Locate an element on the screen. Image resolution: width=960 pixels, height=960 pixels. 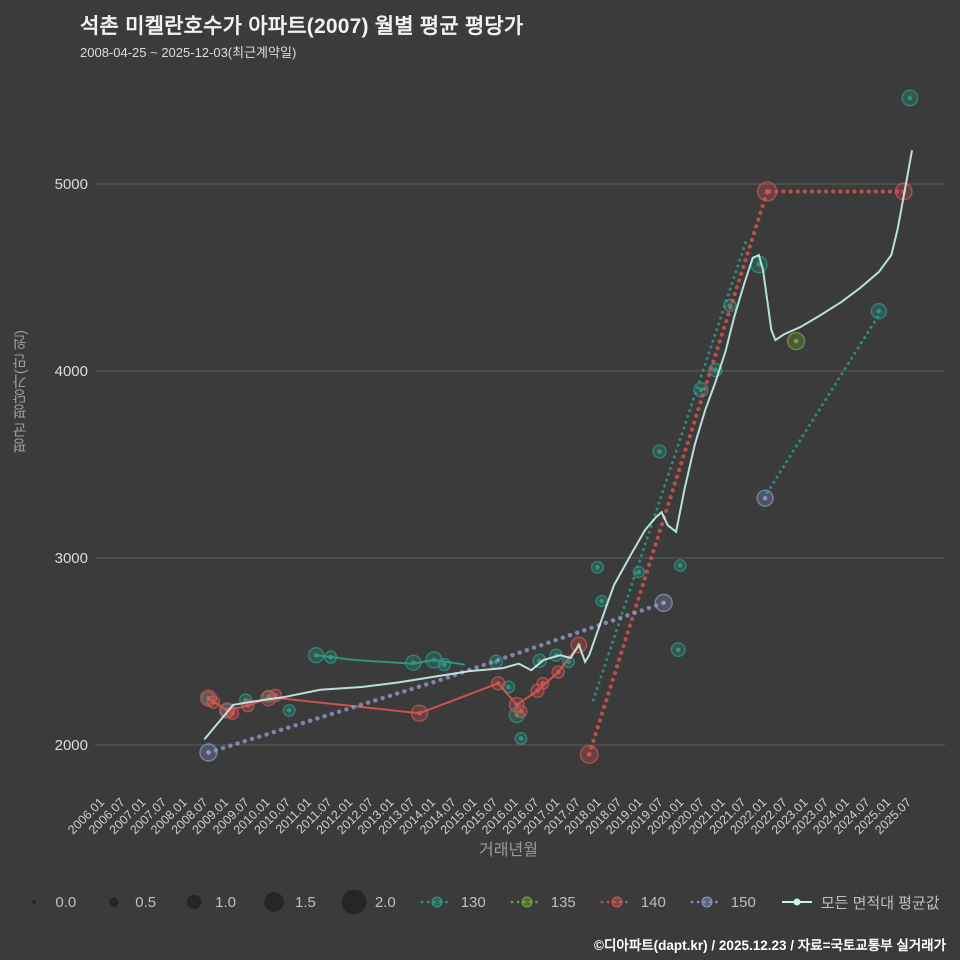
y-tick-label: 3000 is located at coordinates (71, 558).